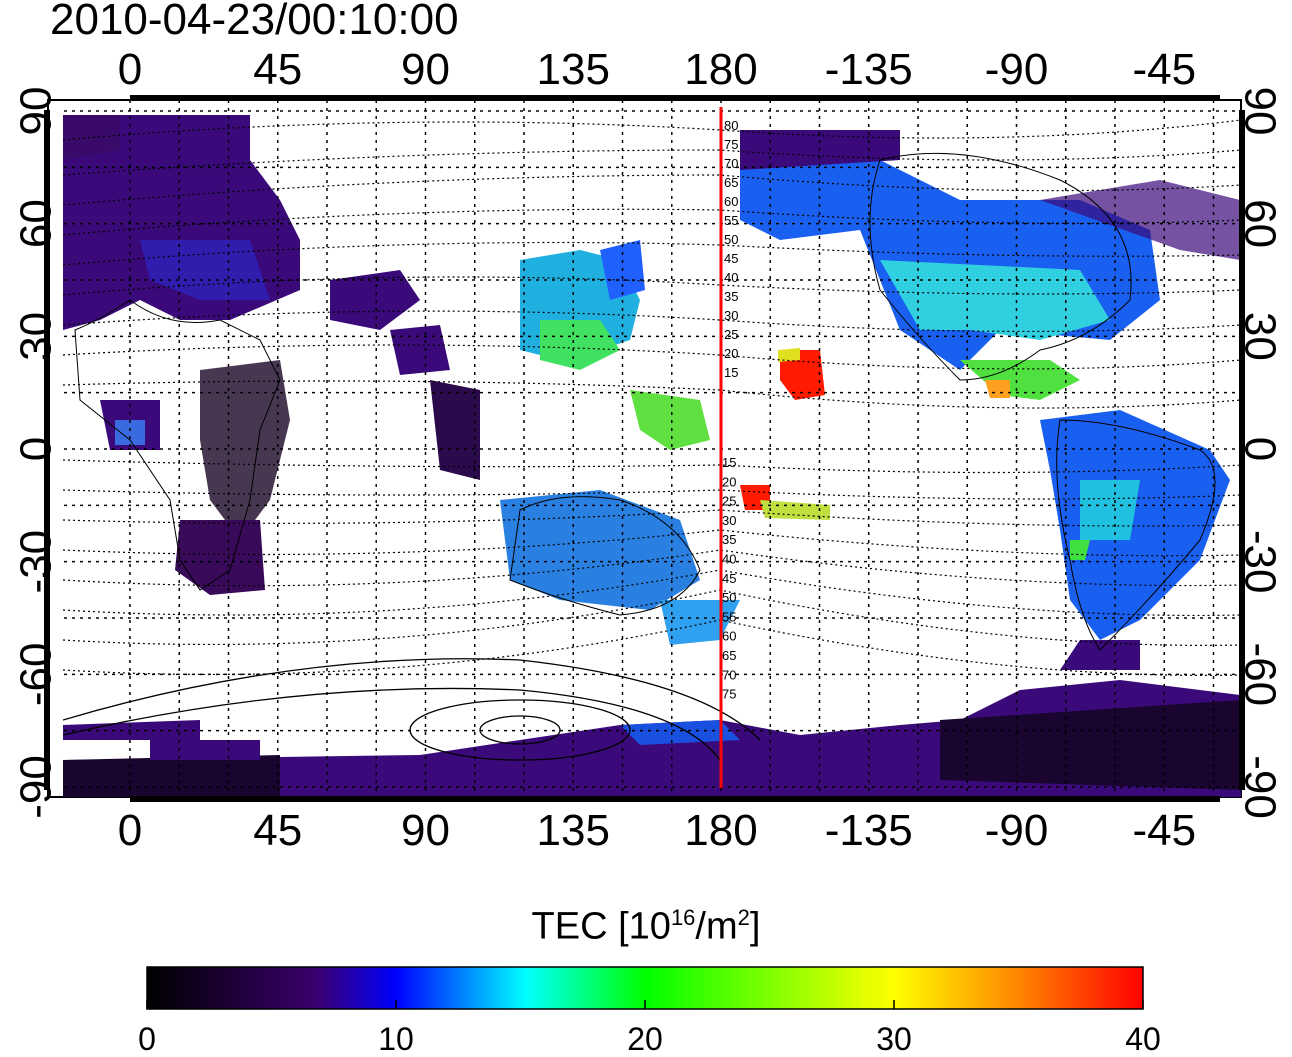  What do you see at coordinates (254, 22) in the screenshot?
I see `map-title: 2010-04-23/00:10:00` at bounding box center [254, 22].